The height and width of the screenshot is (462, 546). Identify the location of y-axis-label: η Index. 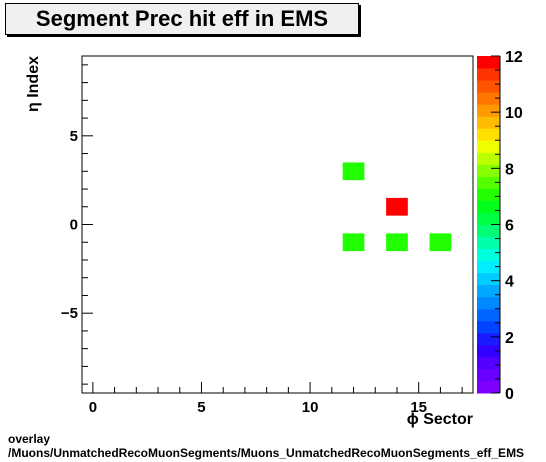
(33, 84).